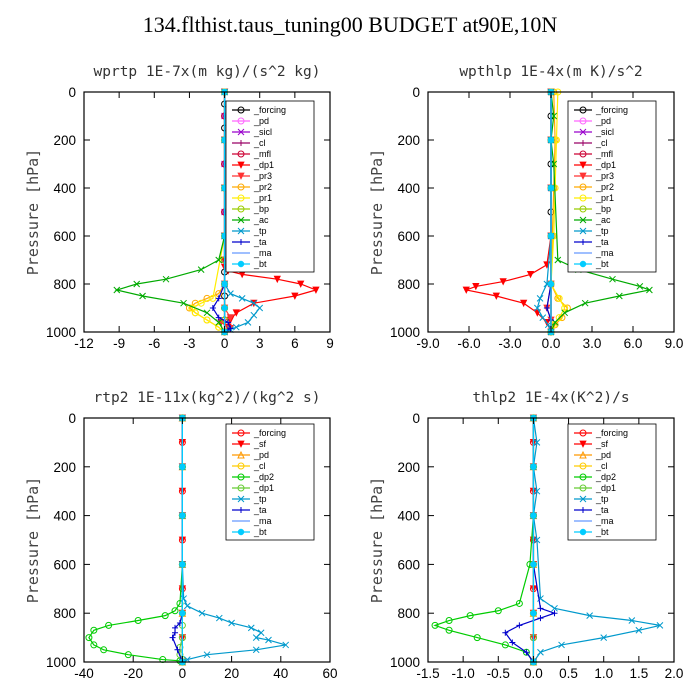 The height and width of the screenshot is (700, 700). What do you see at coordinates (269, 433) in the screenshot?
I see `legend-label: _forcing` at bounding box center [269, 433].